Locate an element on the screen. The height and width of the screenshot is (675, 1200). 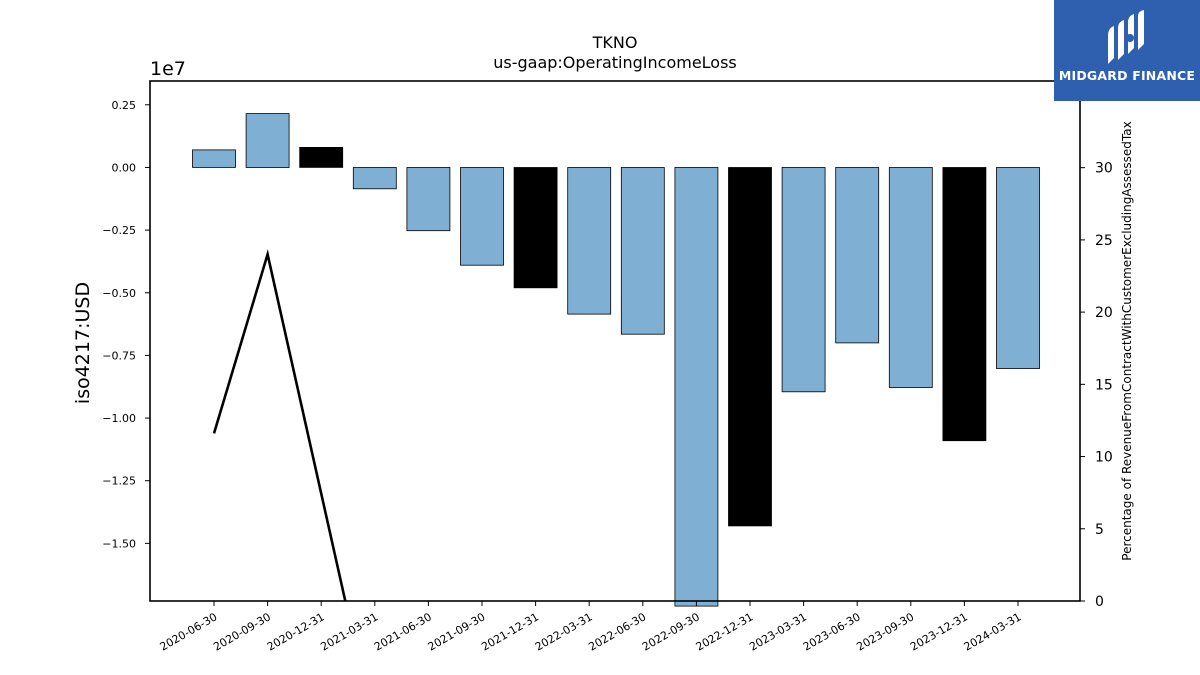
y-tick-label: −0.75 is located at coordinates (119, 355).